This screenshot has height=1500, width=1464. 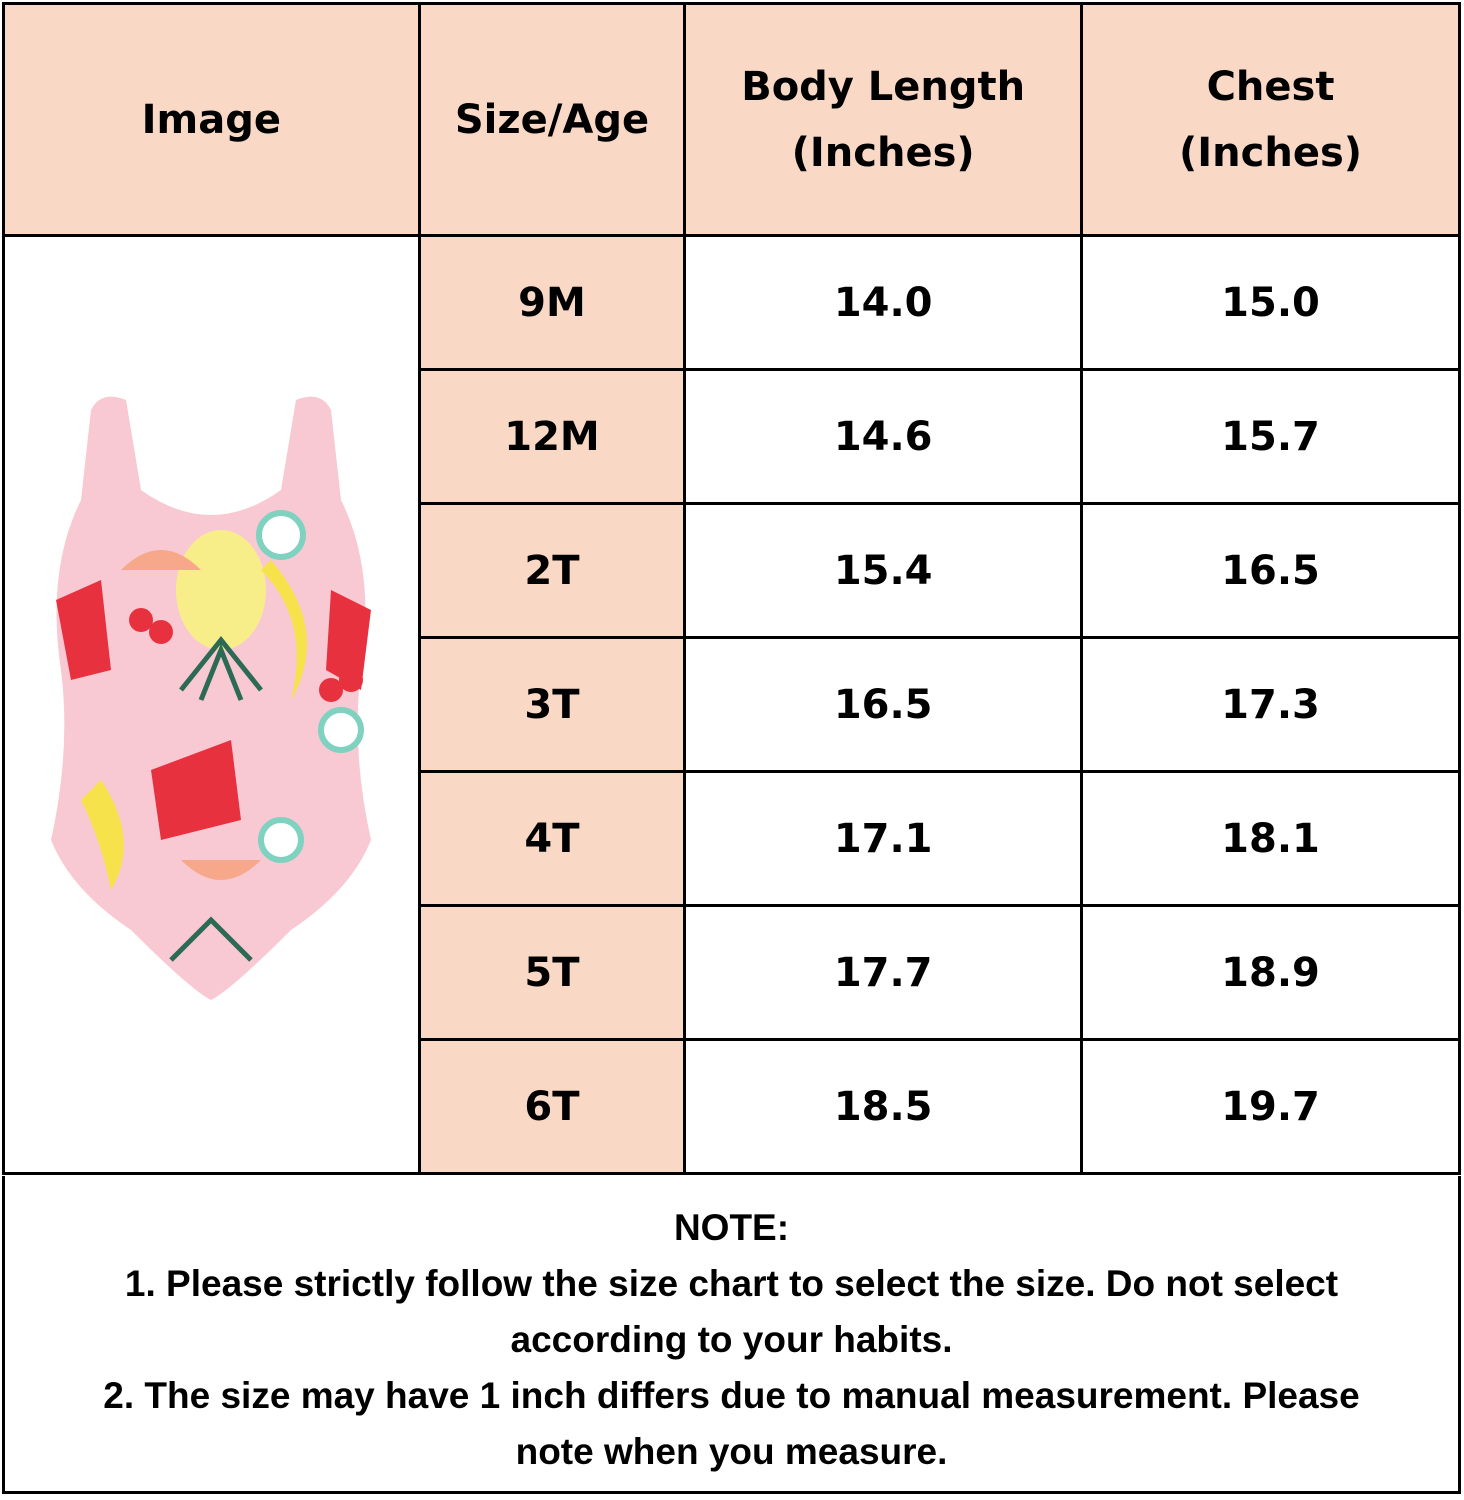 What do you see at coordinates (1270, 1106) in the screenshot?
I see `chest-cell: 19.7` at bounding box center [1270, 1106].